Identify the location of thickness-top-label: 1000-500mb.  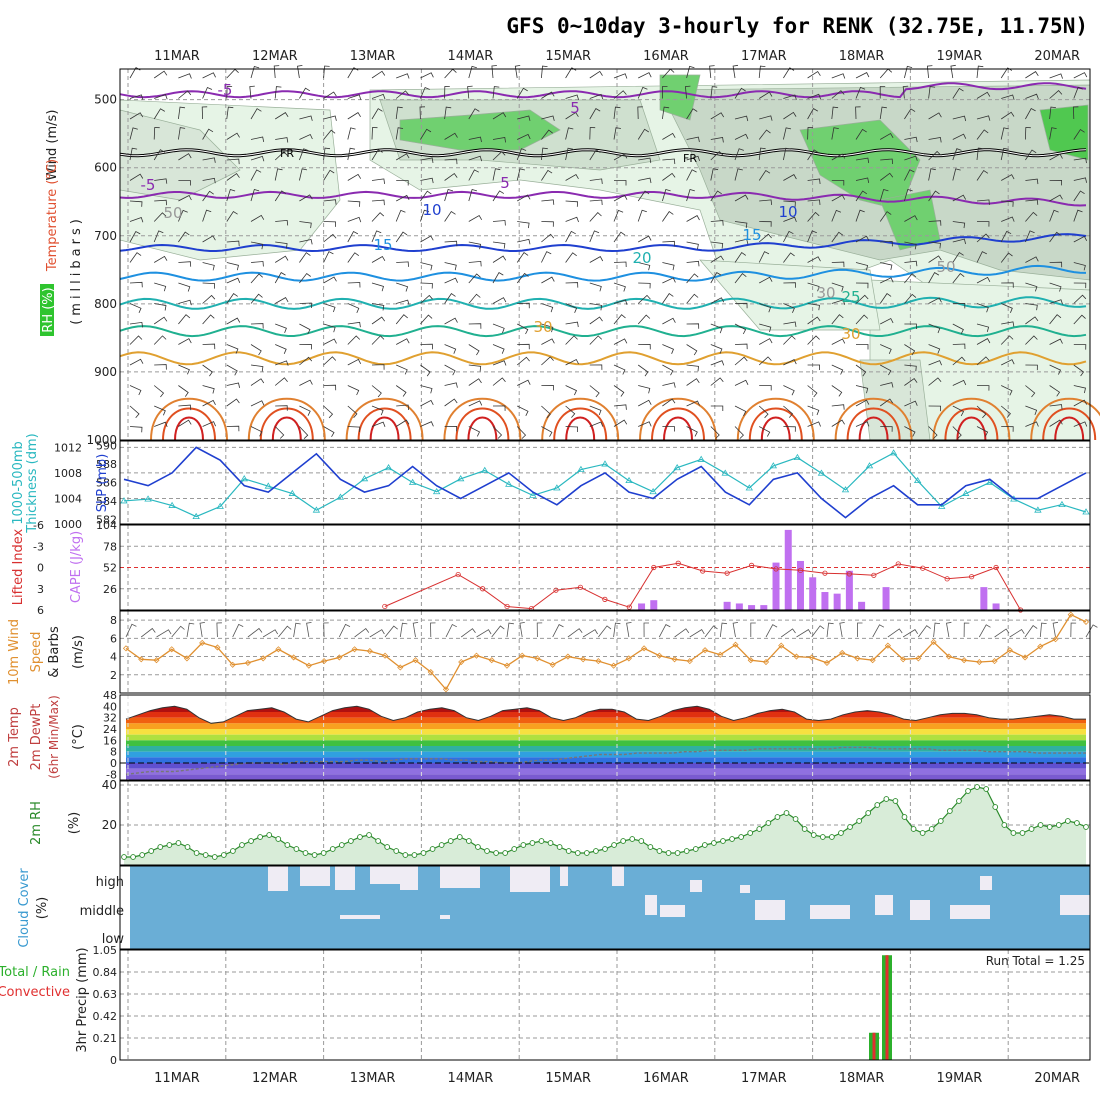
(18, 483).